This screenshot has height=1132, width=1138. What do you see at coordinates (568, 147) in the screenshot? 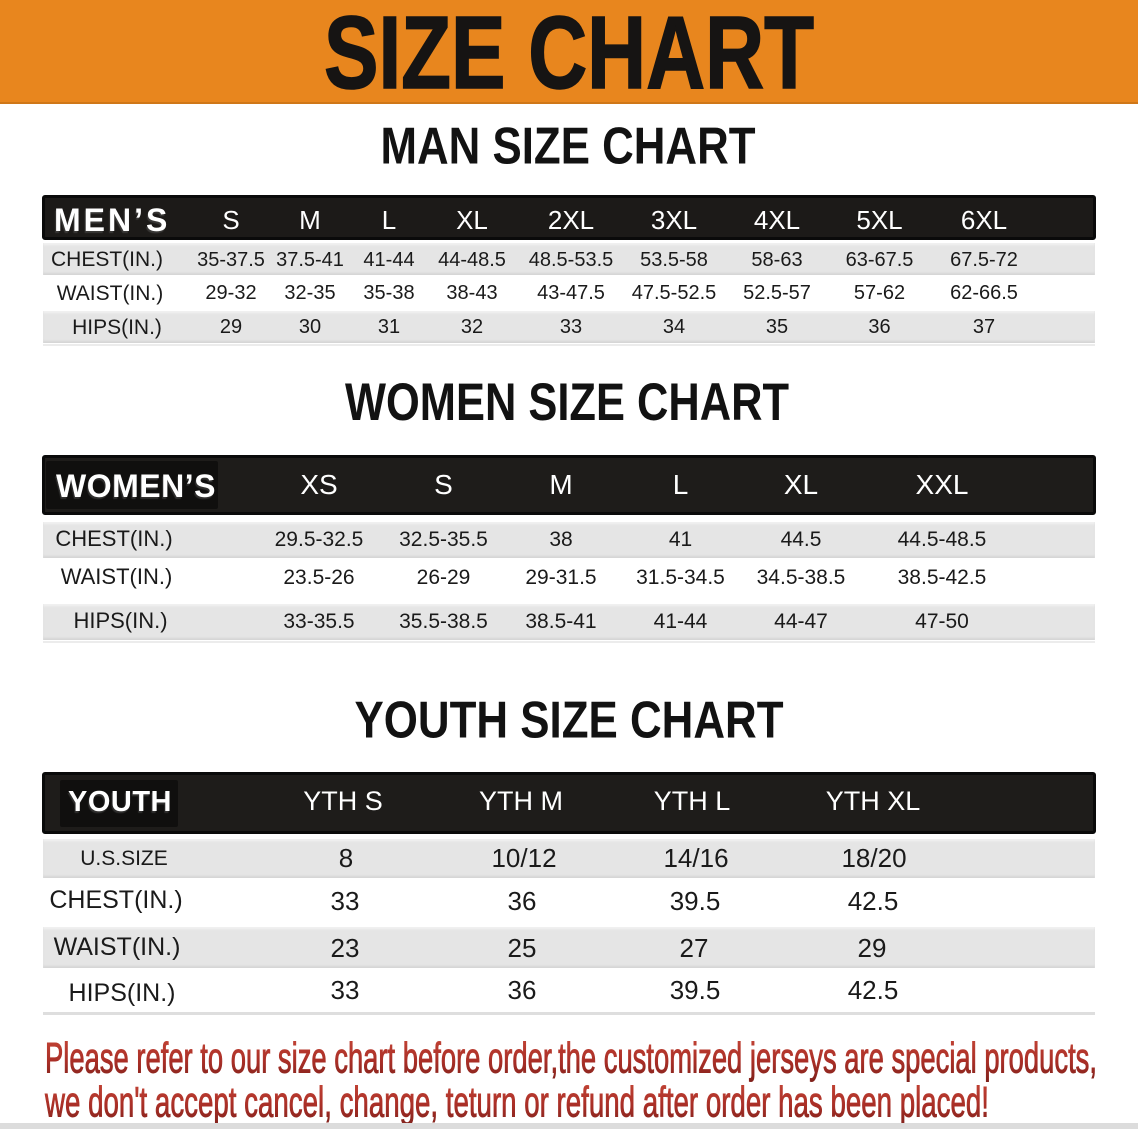
I see `svg-text: MAN SIZE CHART` at bounding box center [568, 147].